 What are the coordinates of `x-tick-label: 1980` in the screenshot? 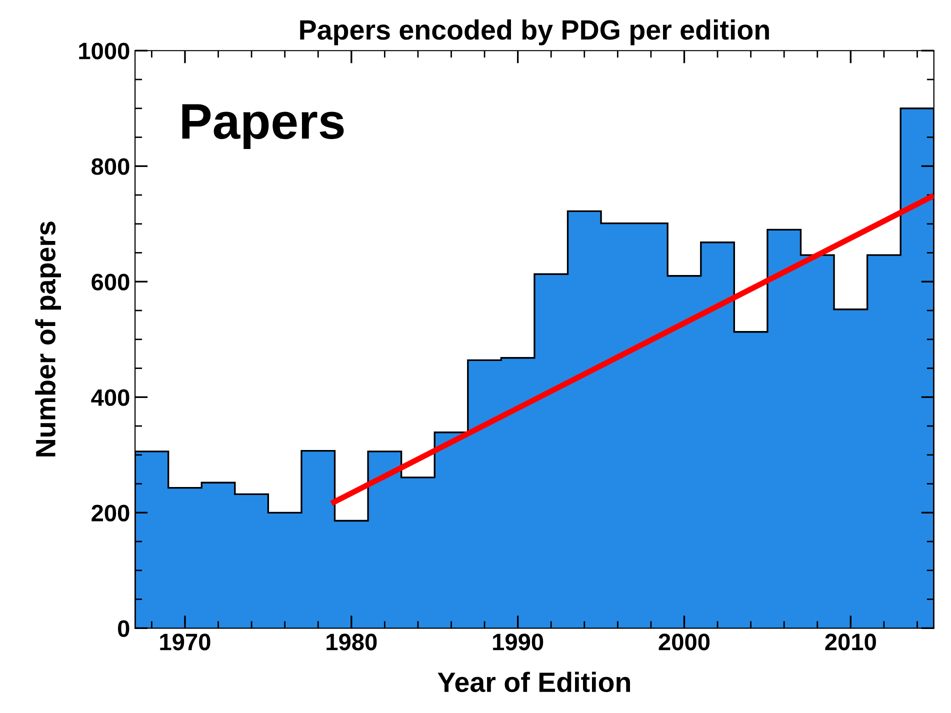 It's located at (351, 642).